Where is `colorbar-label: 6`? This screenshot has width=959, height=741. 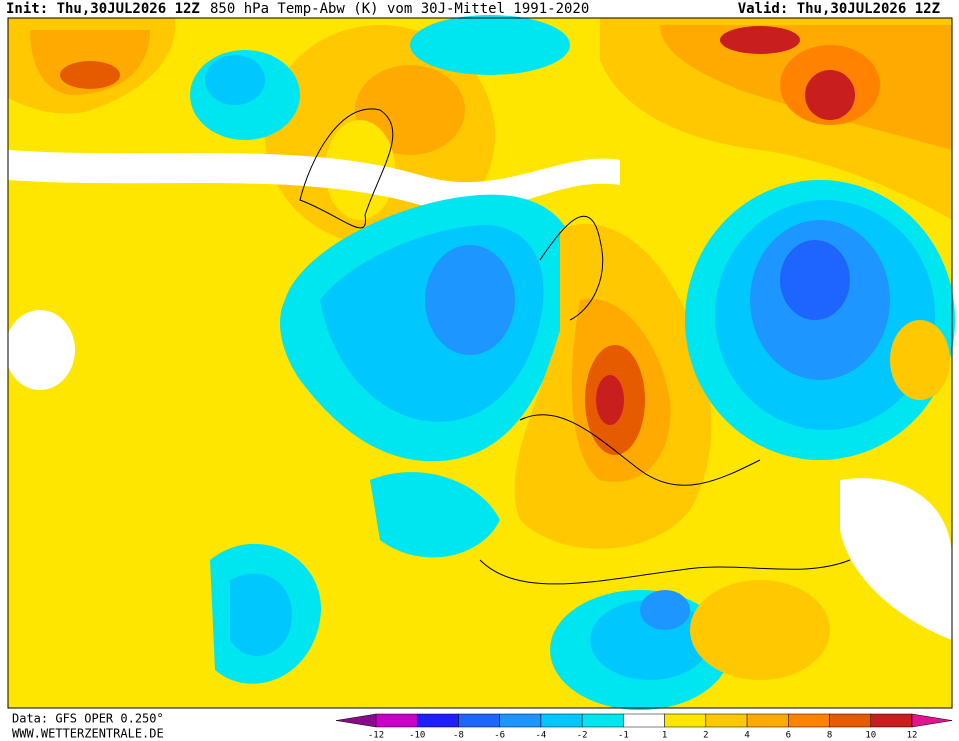
colorbar-label: 6 is located at coordinates (788, 736).